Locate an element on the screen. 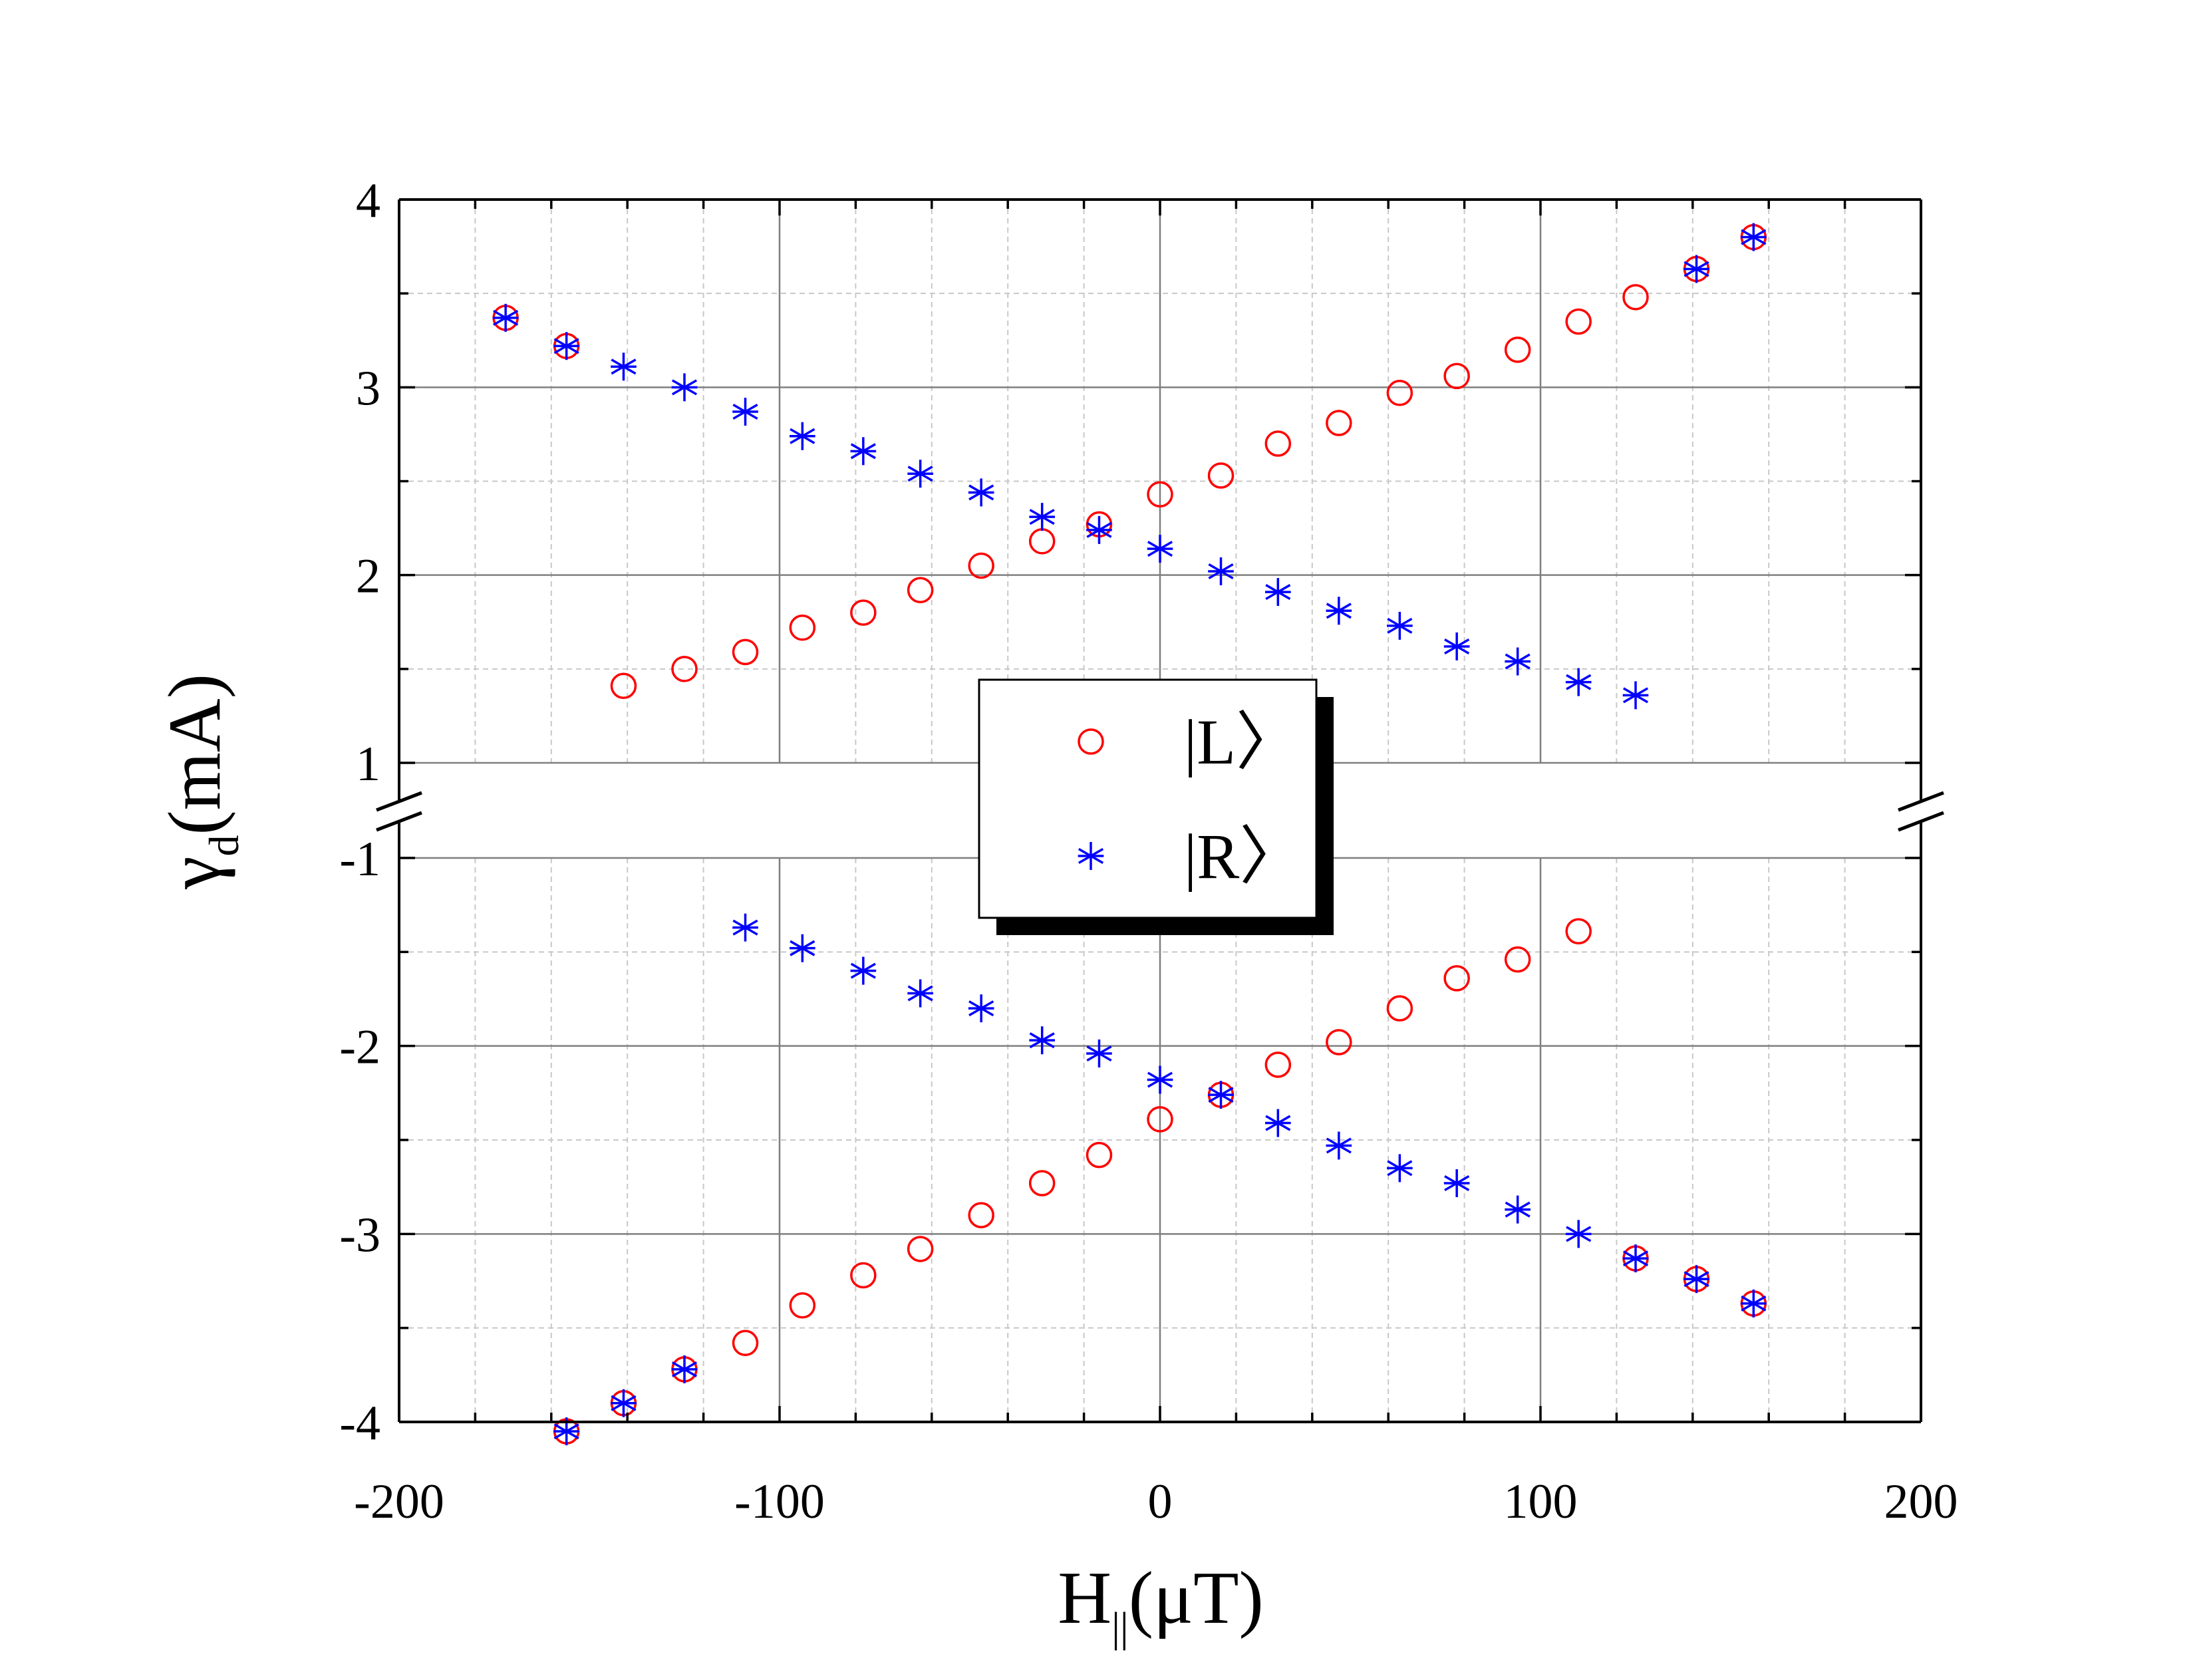 Image resolution: width=2195 pixels, height=1680 pixels. legend-box is located at coordinates (1148, 798).